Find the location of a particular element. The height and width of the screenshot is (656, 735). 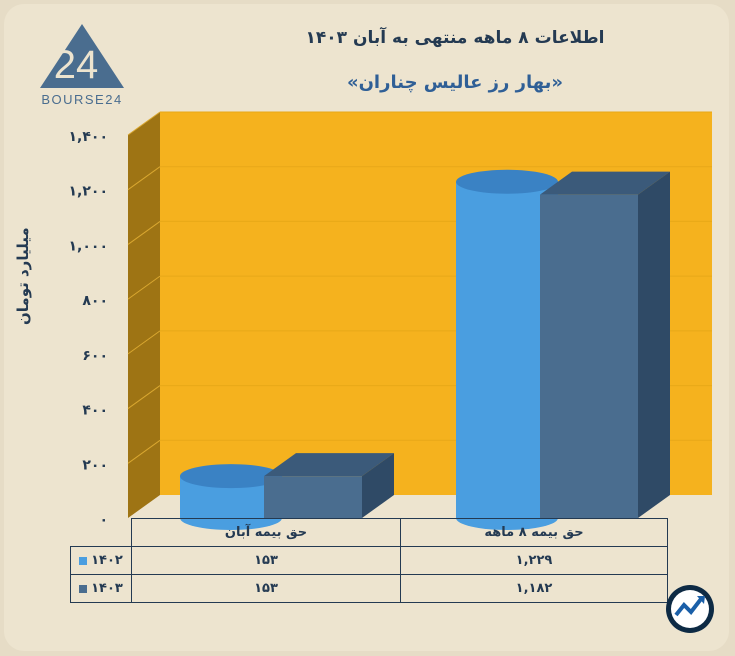

y-tick-label: ۲۰۰ is located at coordinates (95, 465).